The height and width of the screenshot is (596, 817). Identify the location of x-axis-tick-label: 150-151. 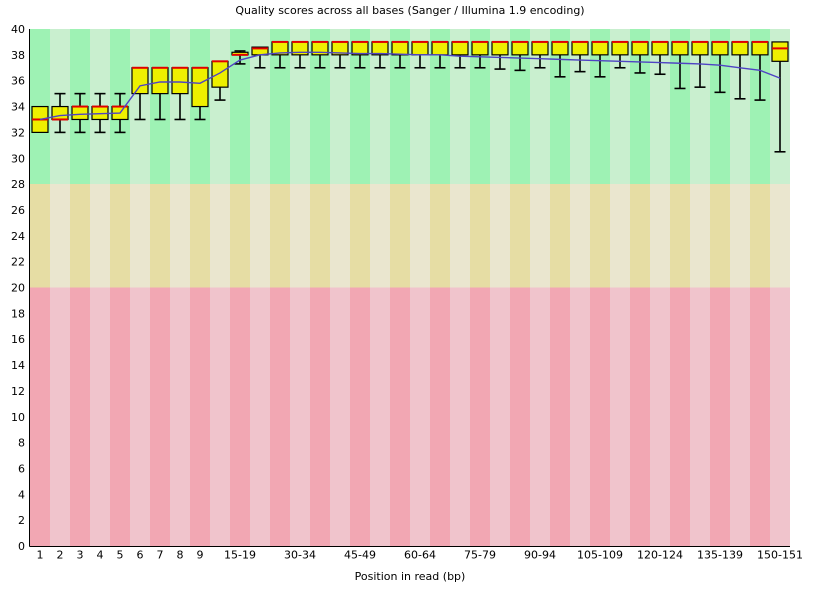
(780, 555).